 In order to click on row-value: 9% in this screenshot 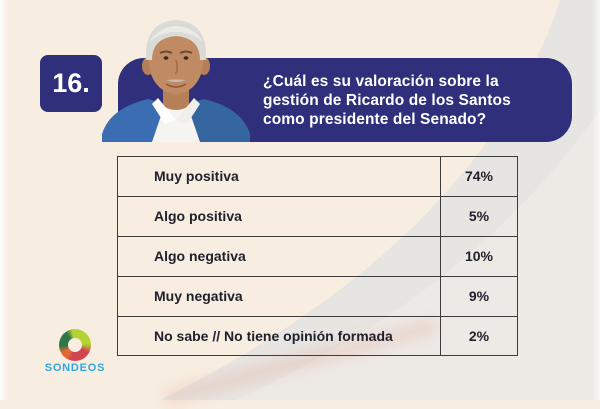, I will do `click(479, 296)`.